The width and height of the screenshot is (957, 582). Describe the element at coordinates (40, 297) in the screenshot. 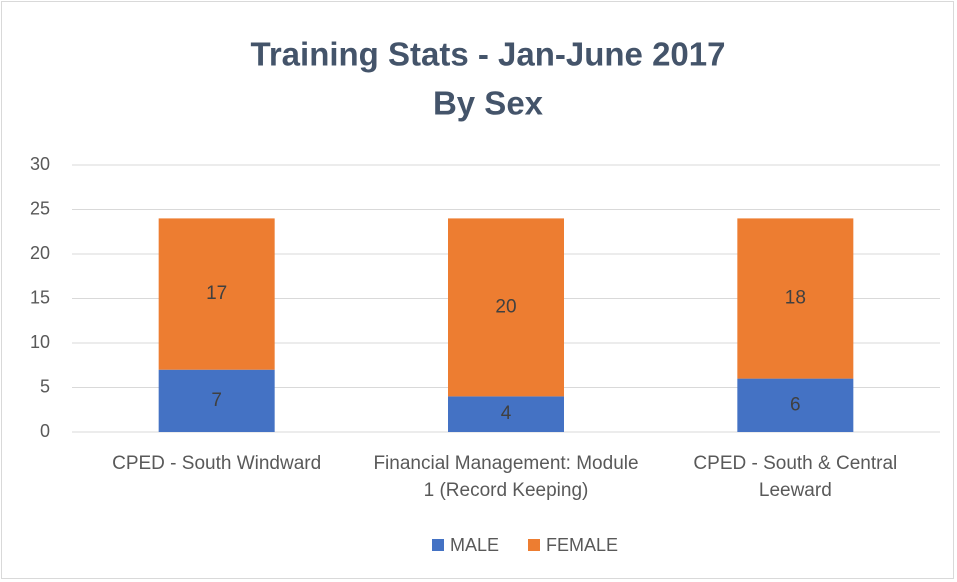

I see `y-tick-label: 15` at that location.